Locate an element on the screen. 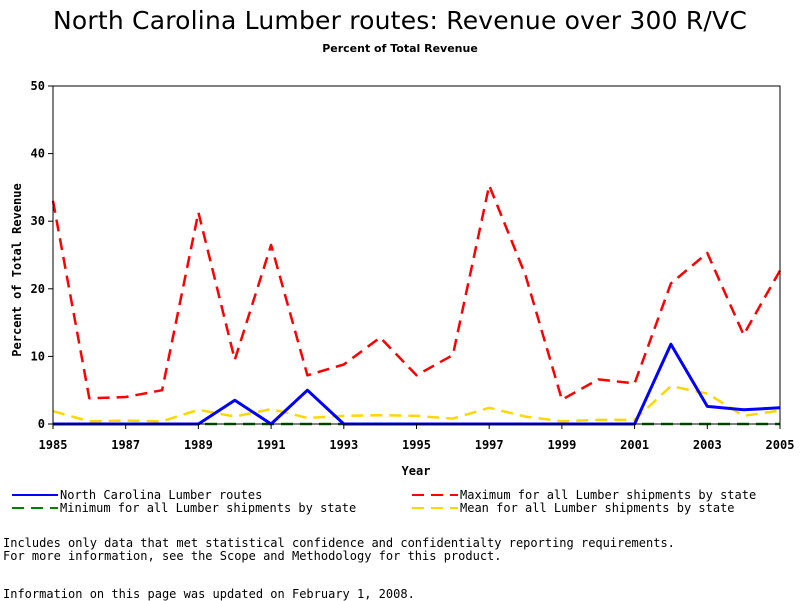  x-tick-label: 1993 is located at coordinates (343, 445).